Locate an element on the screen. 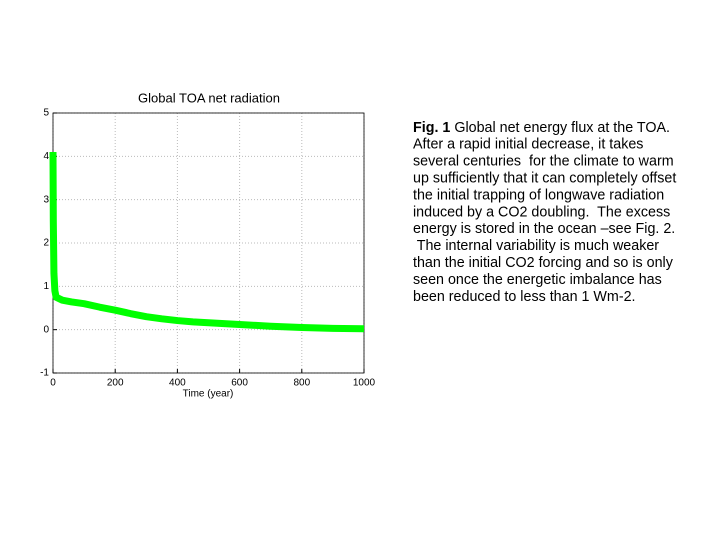  caption-line: The internal variability is much weaker is located at coordinates (536, 246).